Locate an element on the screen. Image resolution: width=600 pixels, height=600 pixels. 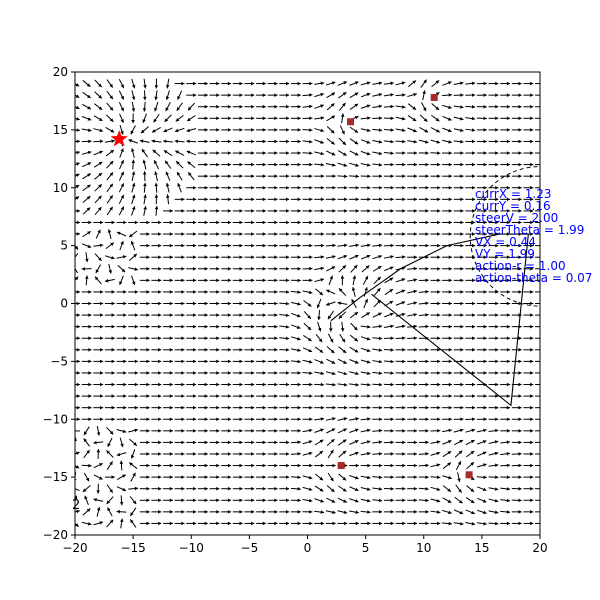
obstacle-marker is located at coordinates (434, 97).